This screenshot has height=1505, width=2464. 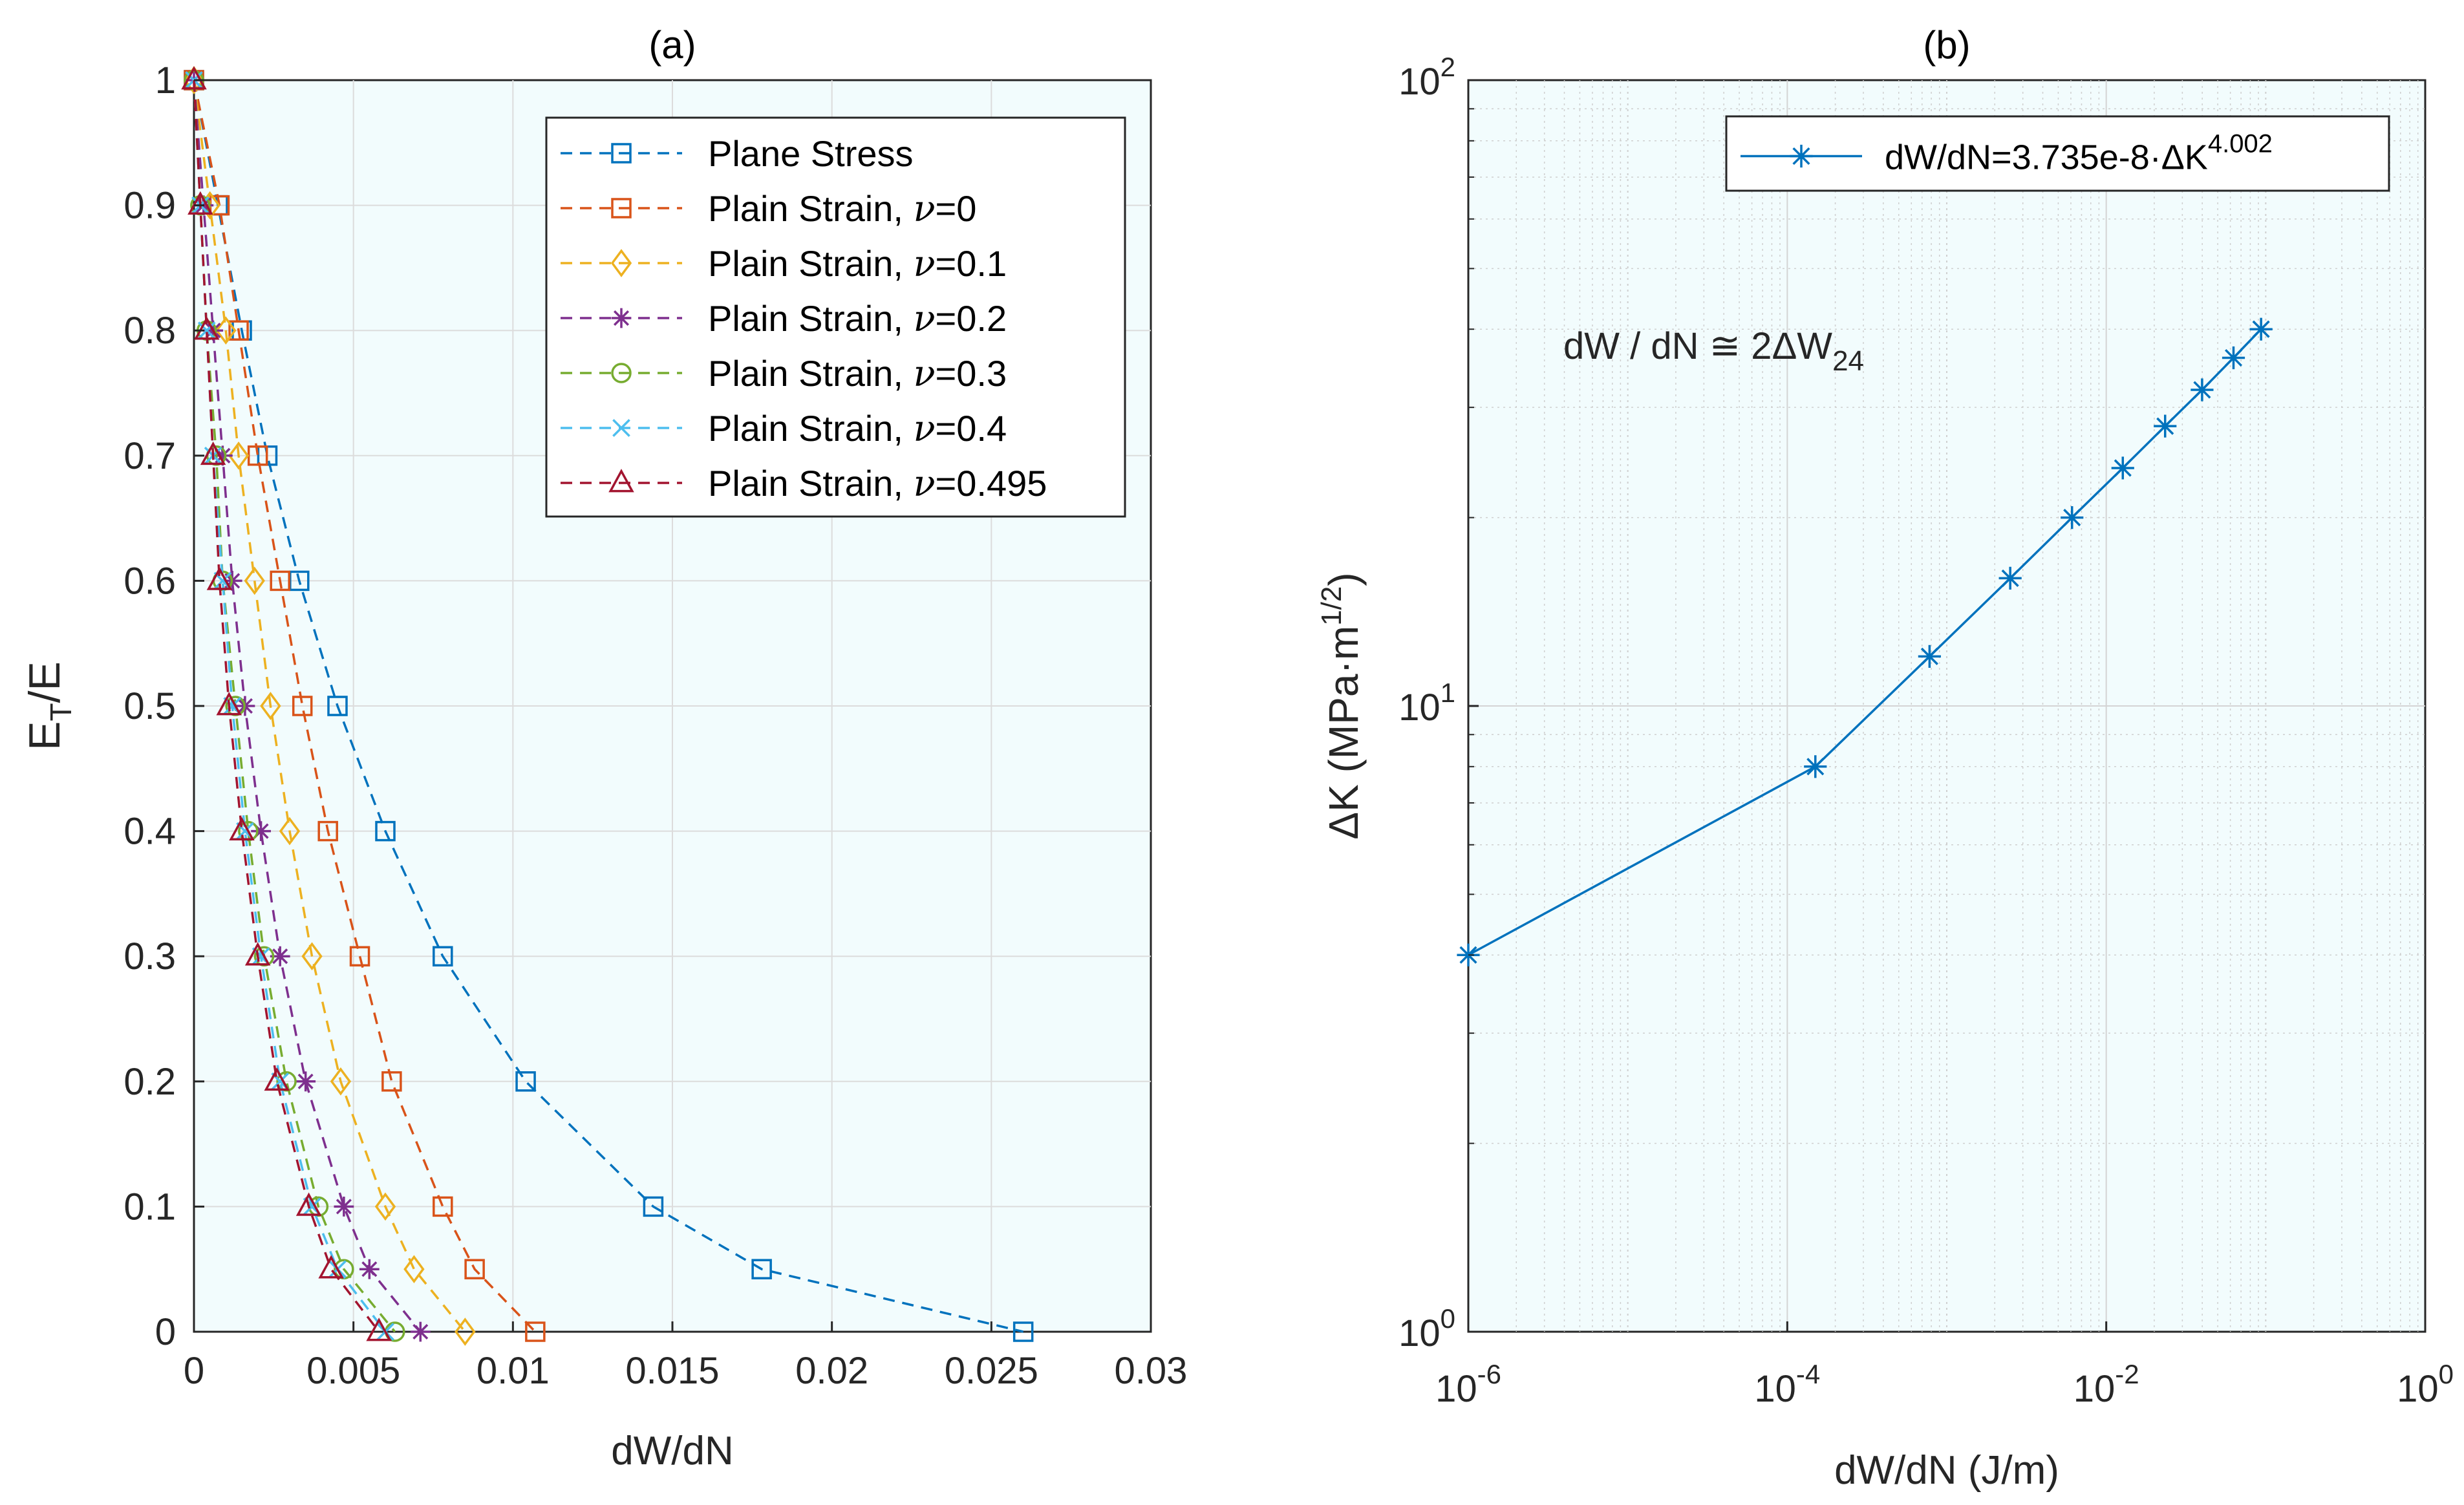 What do you see at coordinates (2106, 1384) in the screenshot?
I see `x-tick-label: 10⁻²` at bounding box center [2106, 1384].